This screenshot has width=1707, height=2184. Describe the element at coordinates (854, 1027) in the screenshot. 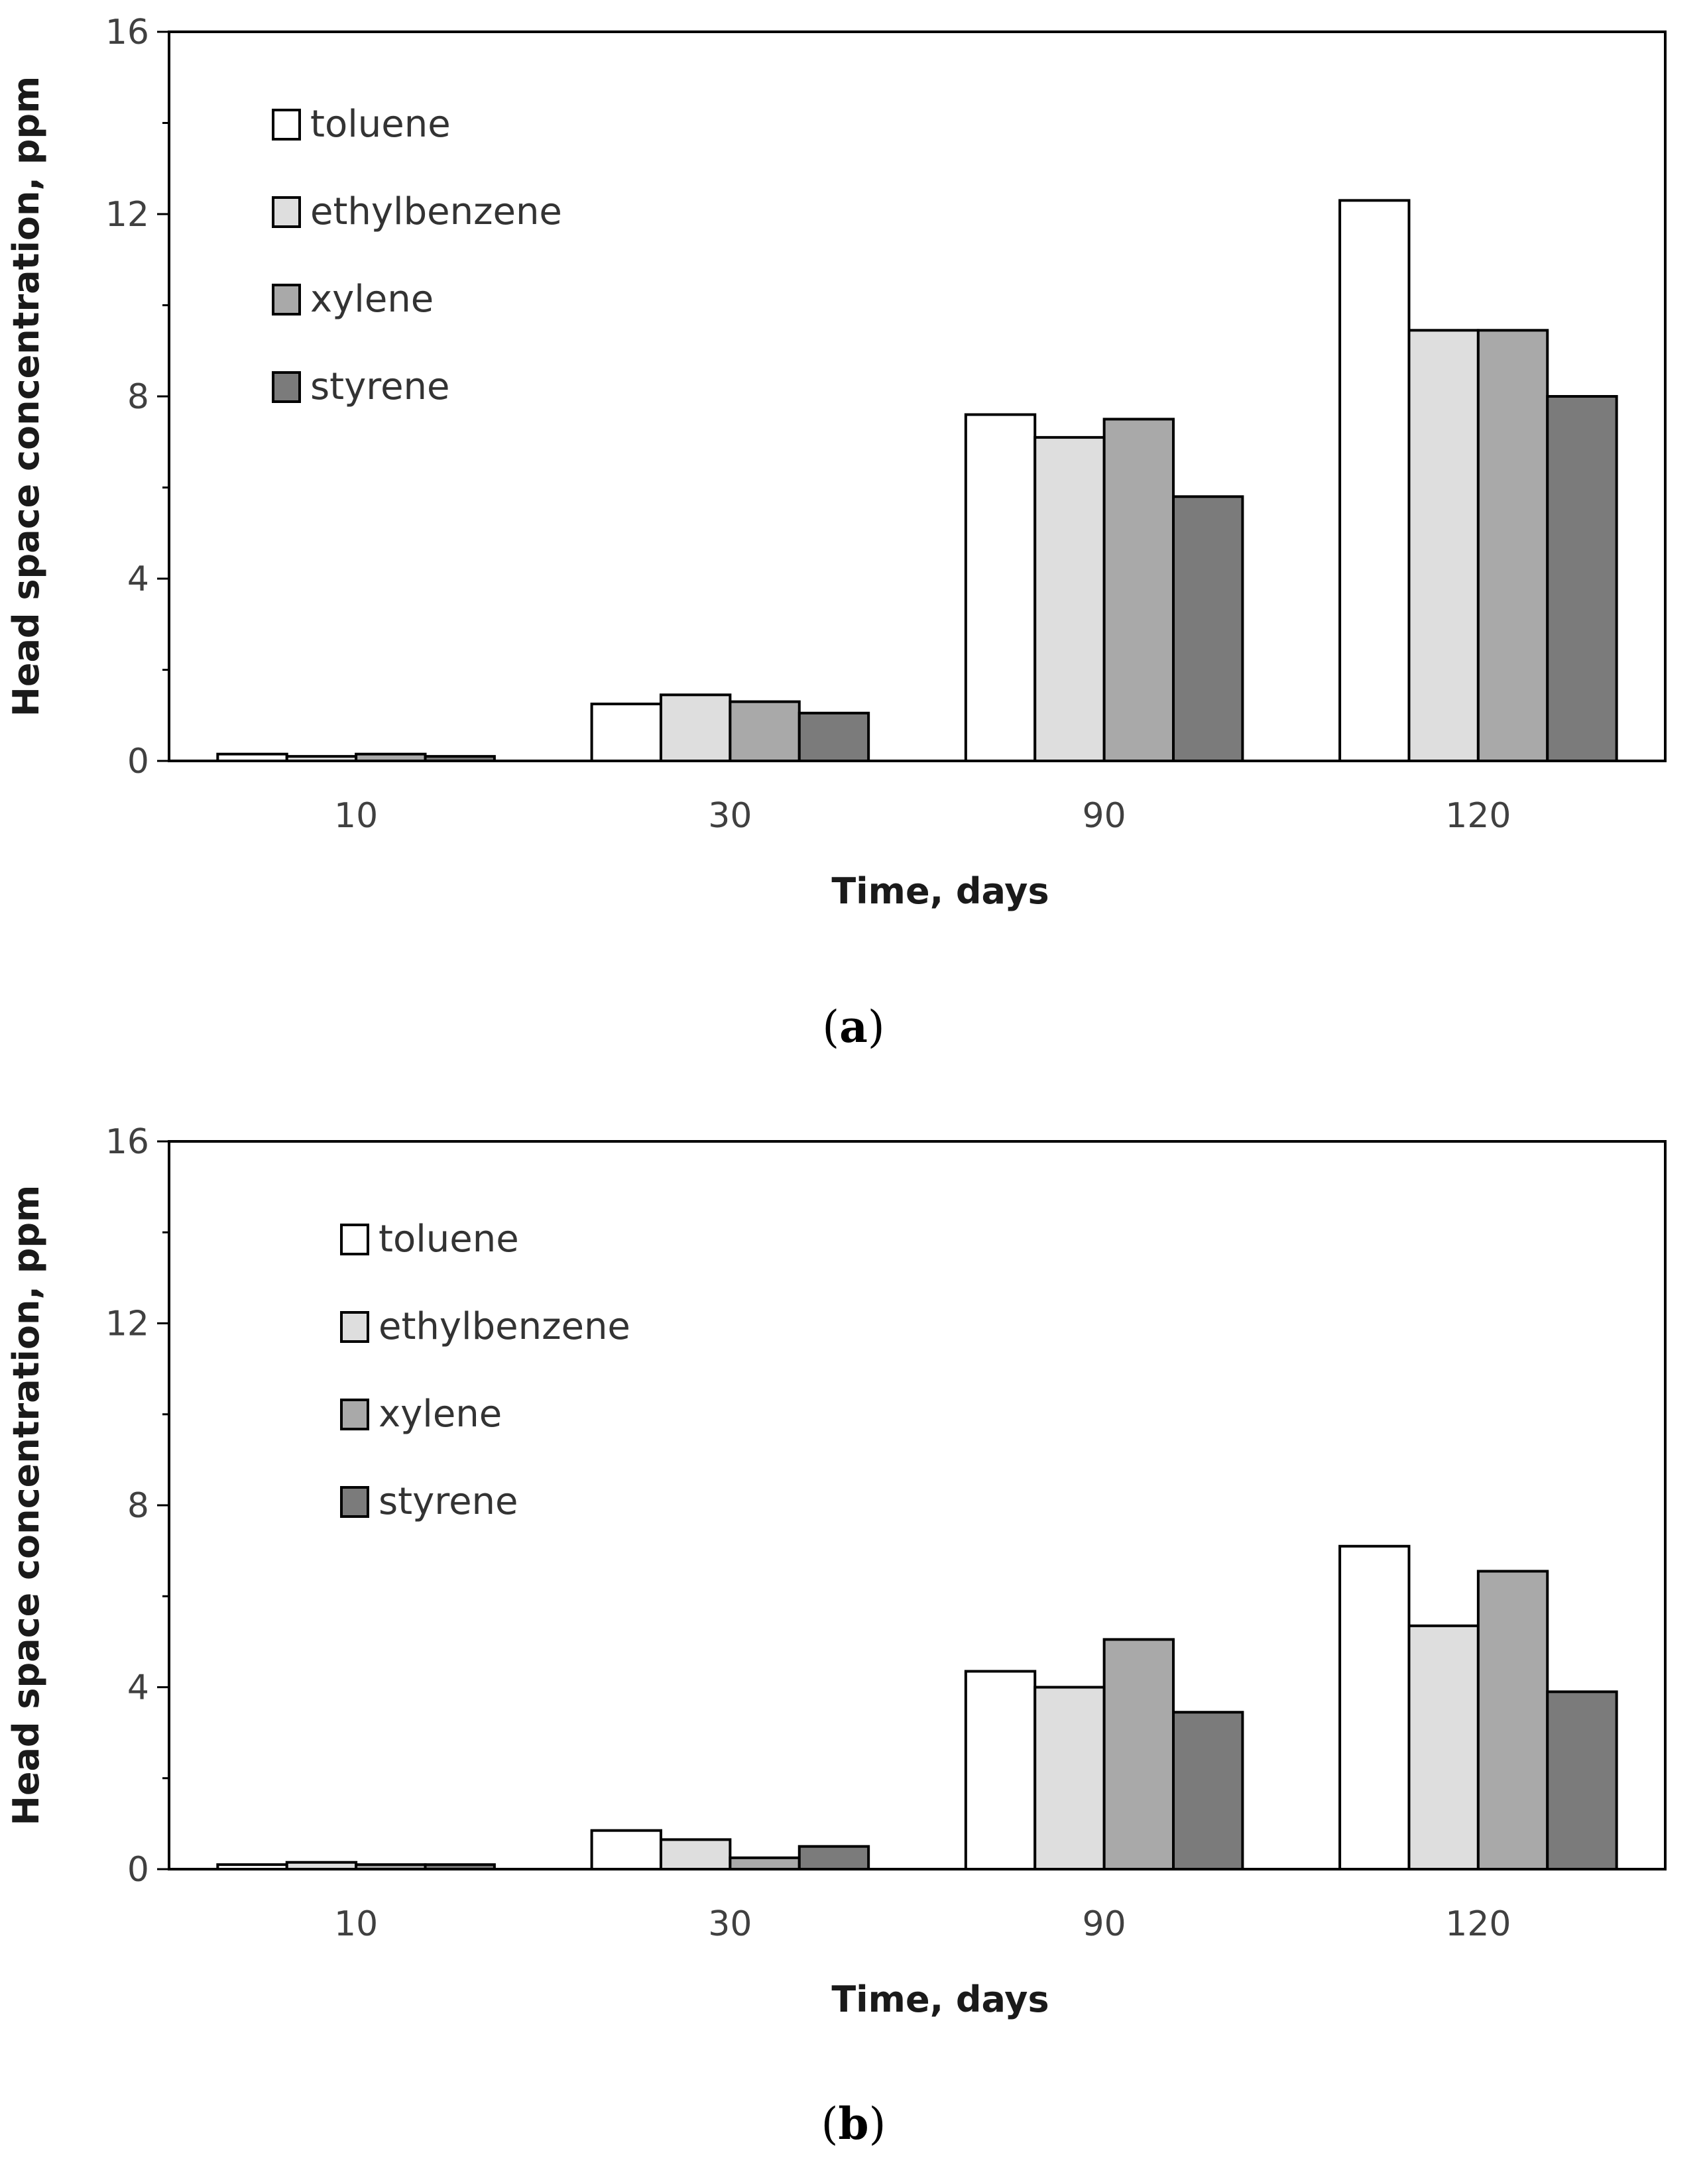

I see `caption-a: (a)` at that location.